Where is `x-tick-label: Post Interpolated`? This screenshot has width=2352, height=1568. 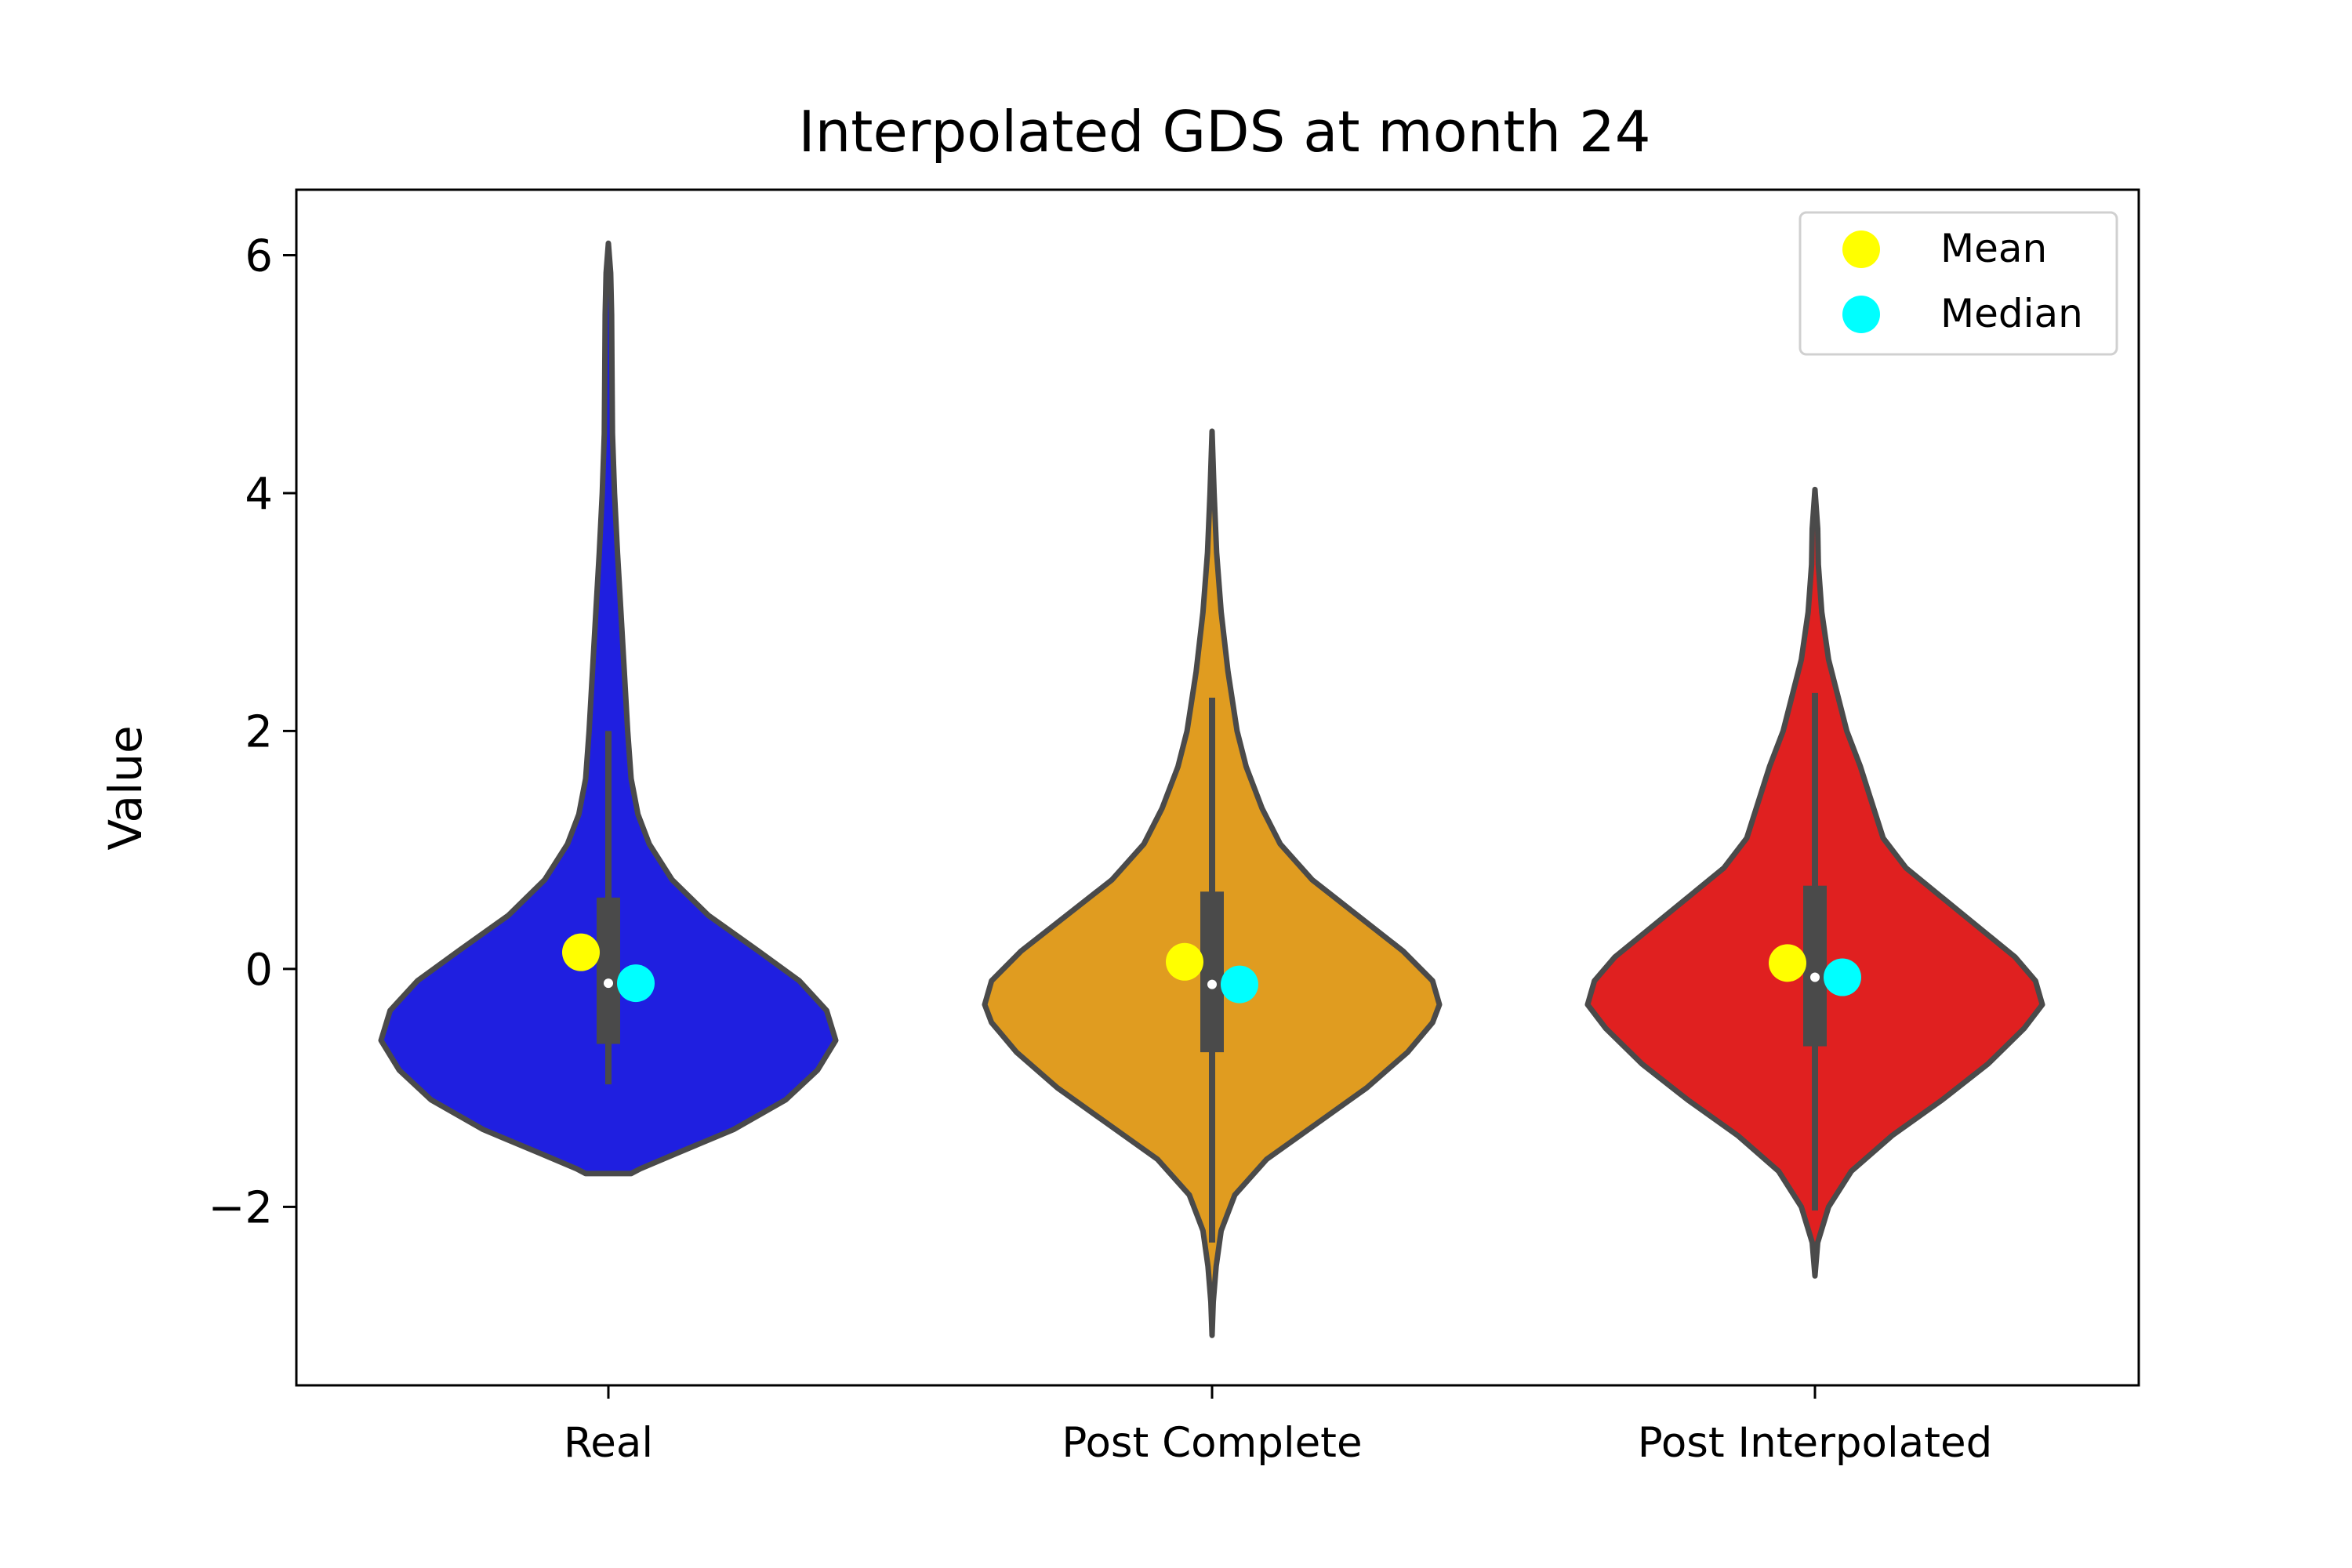
x-tick-label: Post Interpolated is located at coordinates (1815, 1443).